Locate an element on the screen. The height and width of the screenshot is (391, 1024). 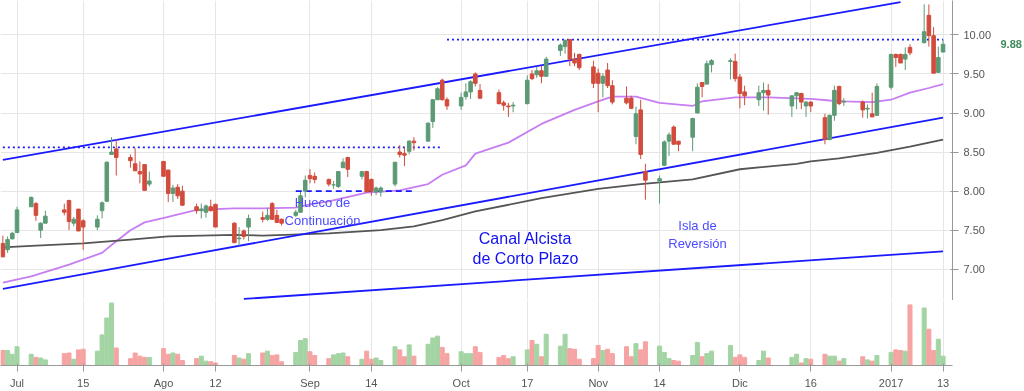
y-tick-label: 10.00 is located at coordinates (977, 34).